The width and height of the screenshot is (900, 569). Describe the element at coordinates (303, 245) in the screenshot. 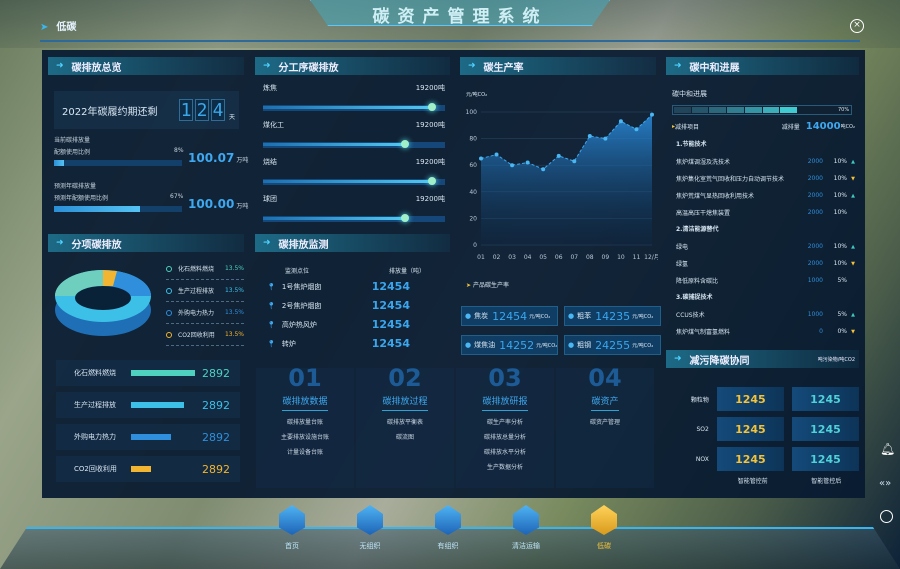

I see `section-title: 碳排放监测` at that location.